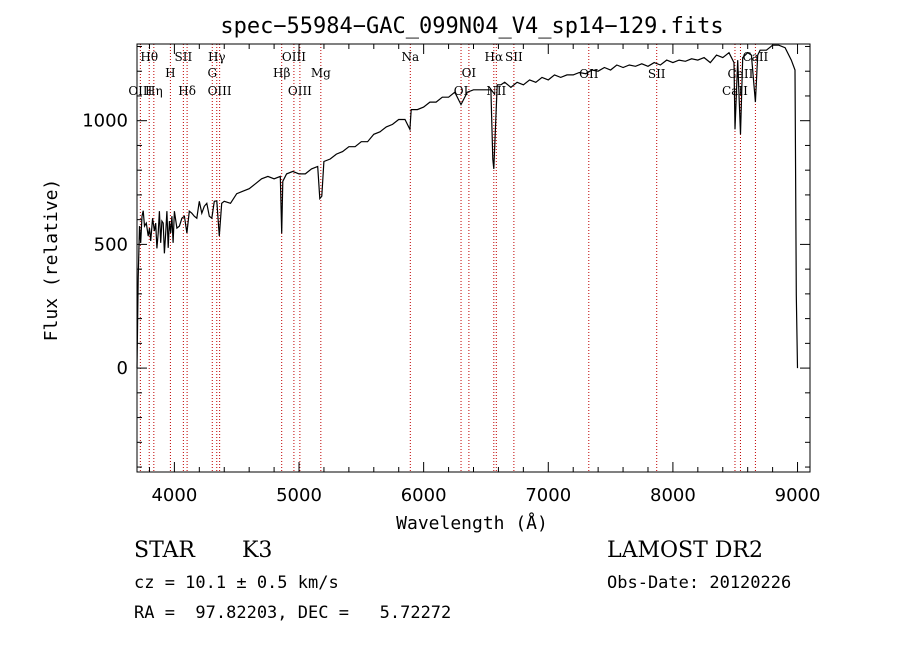 The width and height of the screenshot is (900, 649). I want to click on x-tick-label: 8000, so click(673, 495).